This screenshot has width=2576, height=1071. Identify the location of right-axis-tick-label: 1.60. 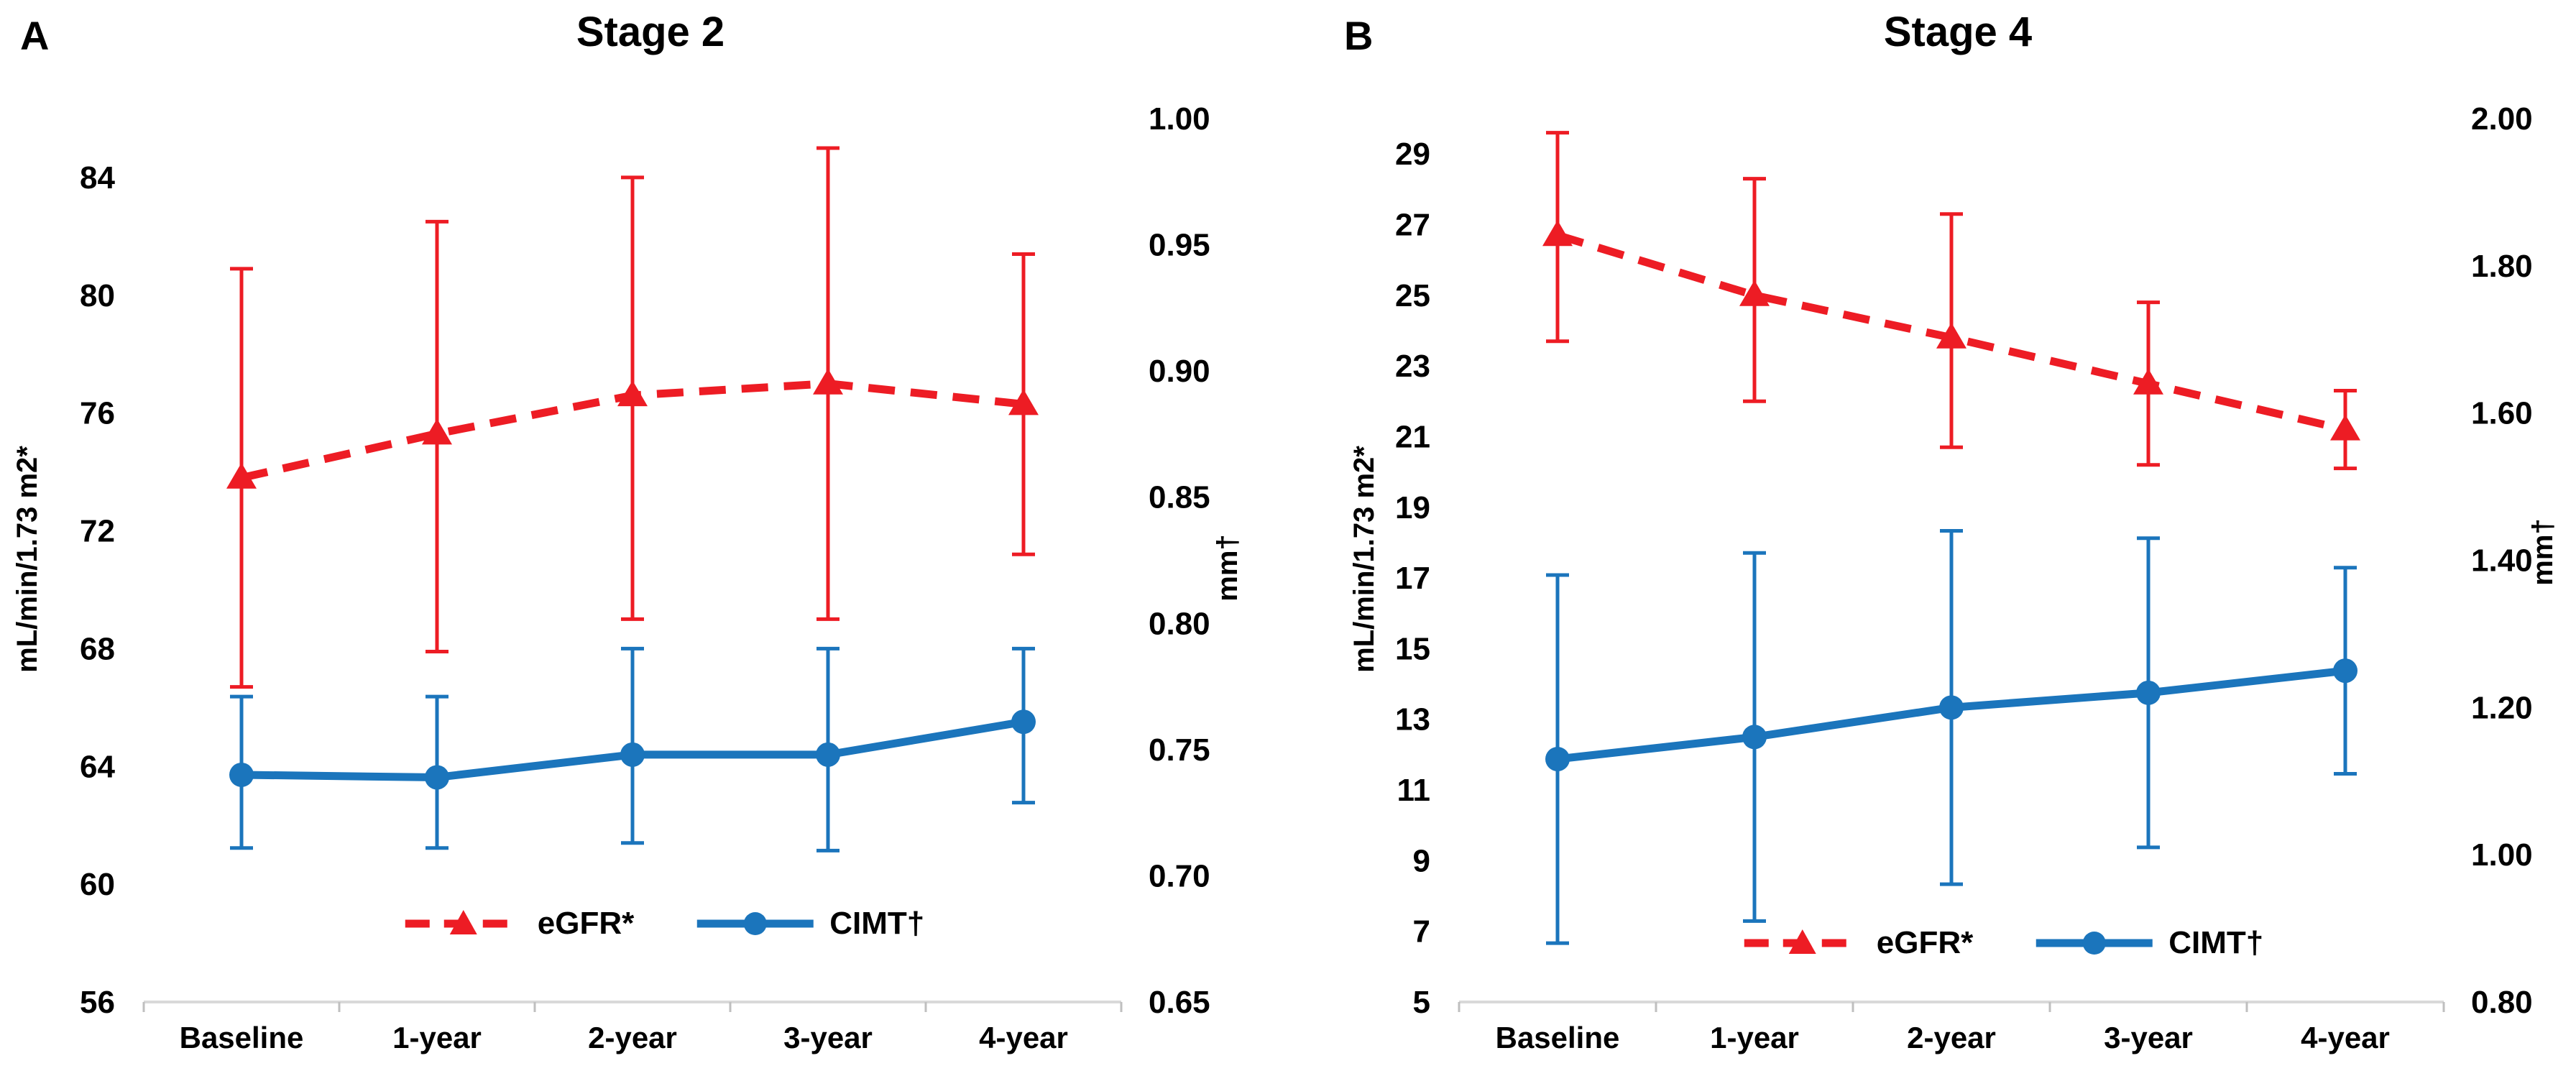
(2502, 413).